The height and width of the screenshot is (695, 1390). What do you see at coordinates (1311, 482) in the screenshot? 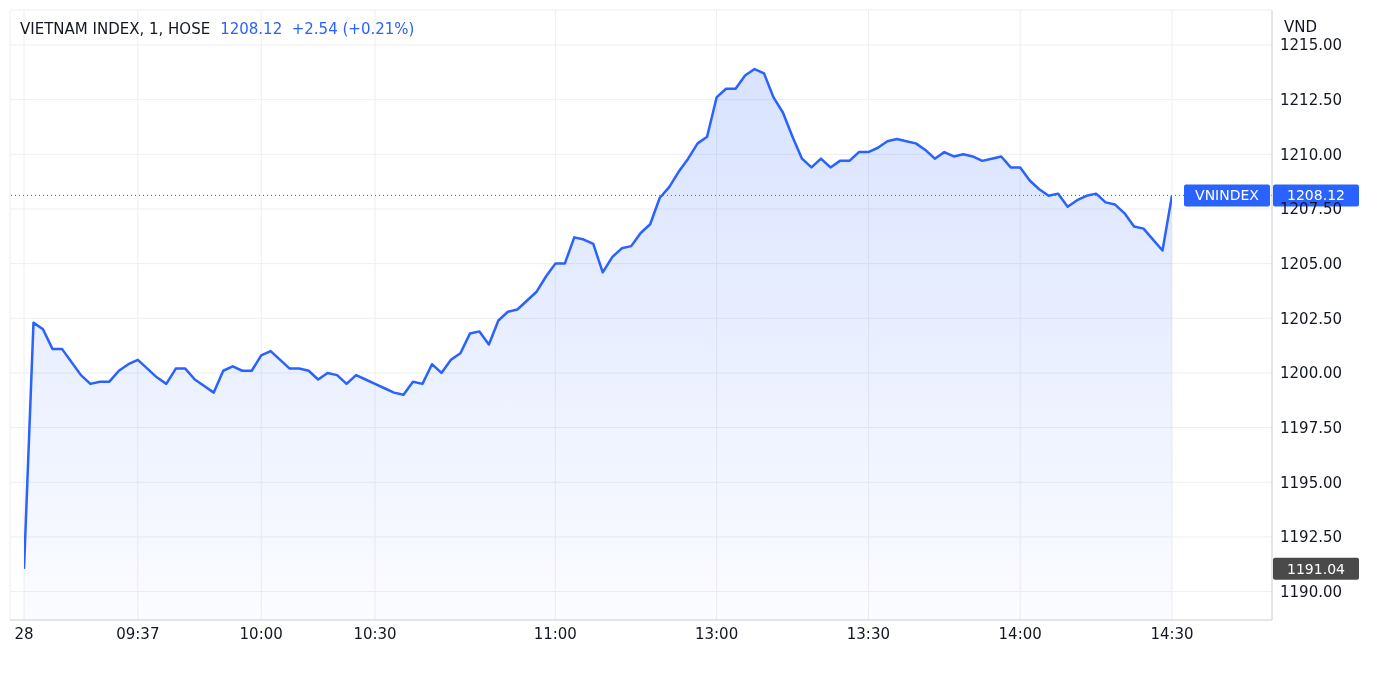
I see `y-tick-label: 1195.00` at bounding box center [1311, 482].